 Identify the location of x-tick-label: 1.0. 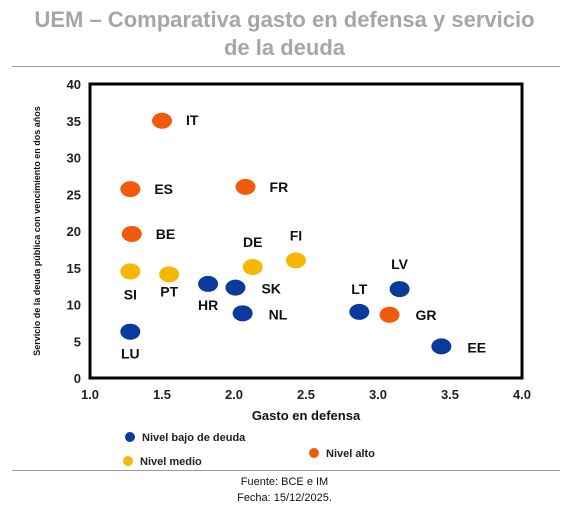
(90, 394).